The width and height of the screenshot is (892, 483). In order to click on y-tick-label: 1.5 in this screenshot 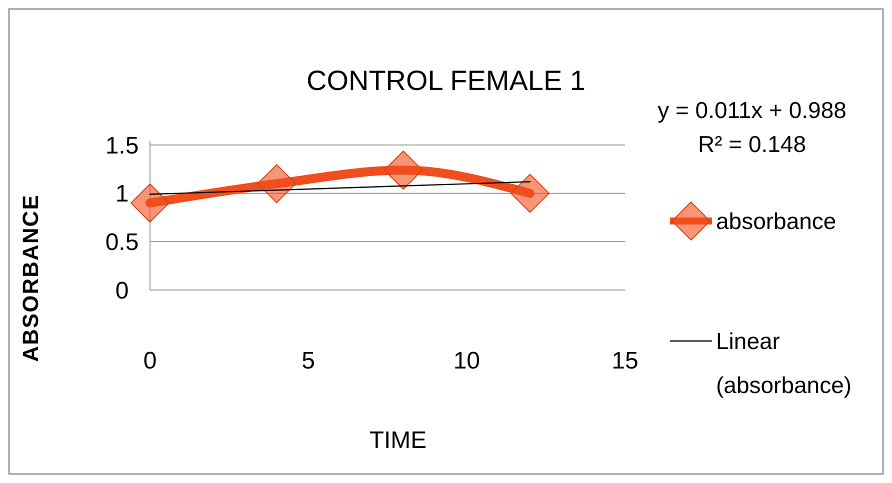, I will do `click(122, 146)`.